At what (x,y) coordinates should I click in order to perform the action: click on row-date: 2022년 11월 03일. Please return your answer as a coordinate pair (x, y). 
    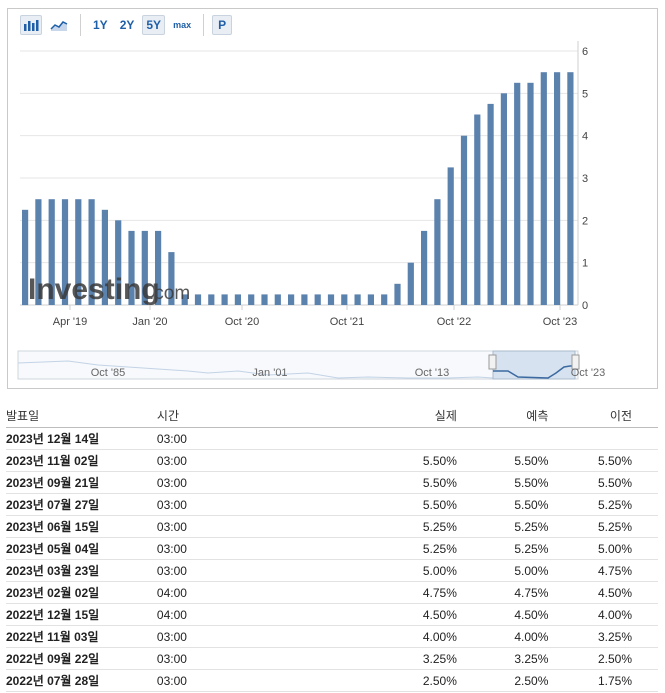
    Looking at the image, I should click on (81, 636).